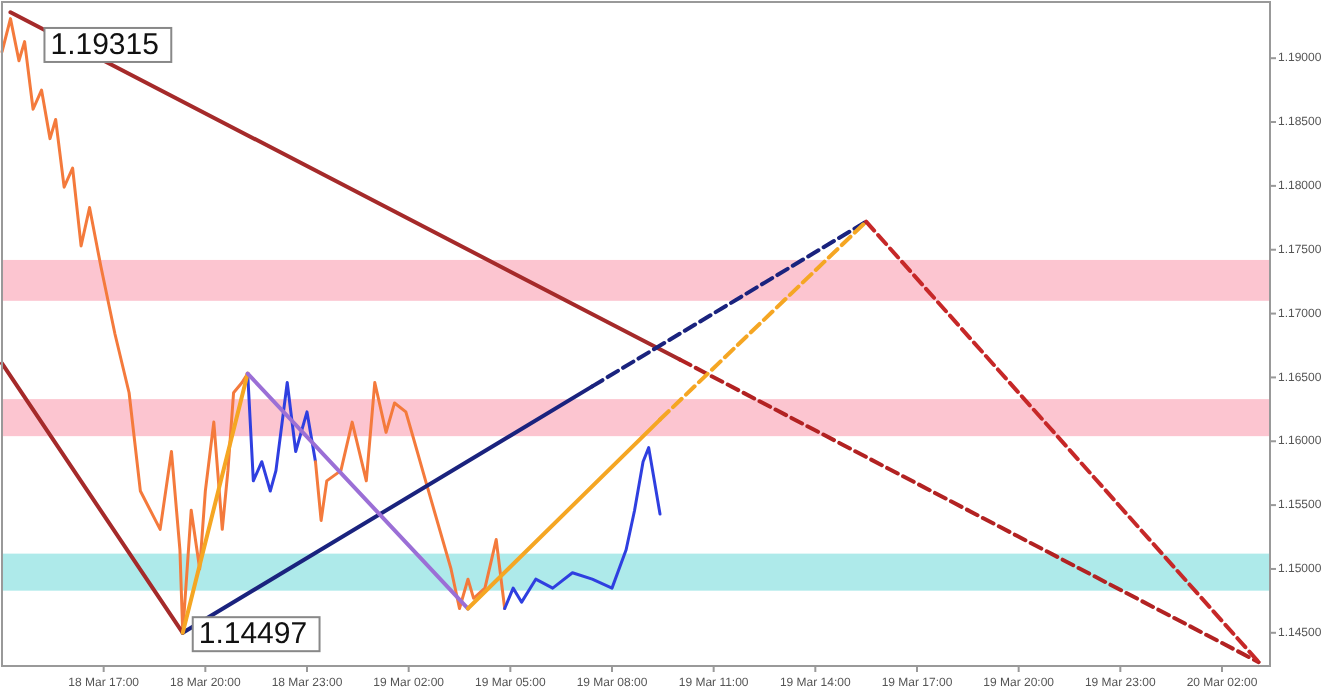 The image size is (1330, 694). What do you see at coordinates (104, 44) in the screenshot?
I see `annotation: 1.19315` at bounding box center [104, 44].